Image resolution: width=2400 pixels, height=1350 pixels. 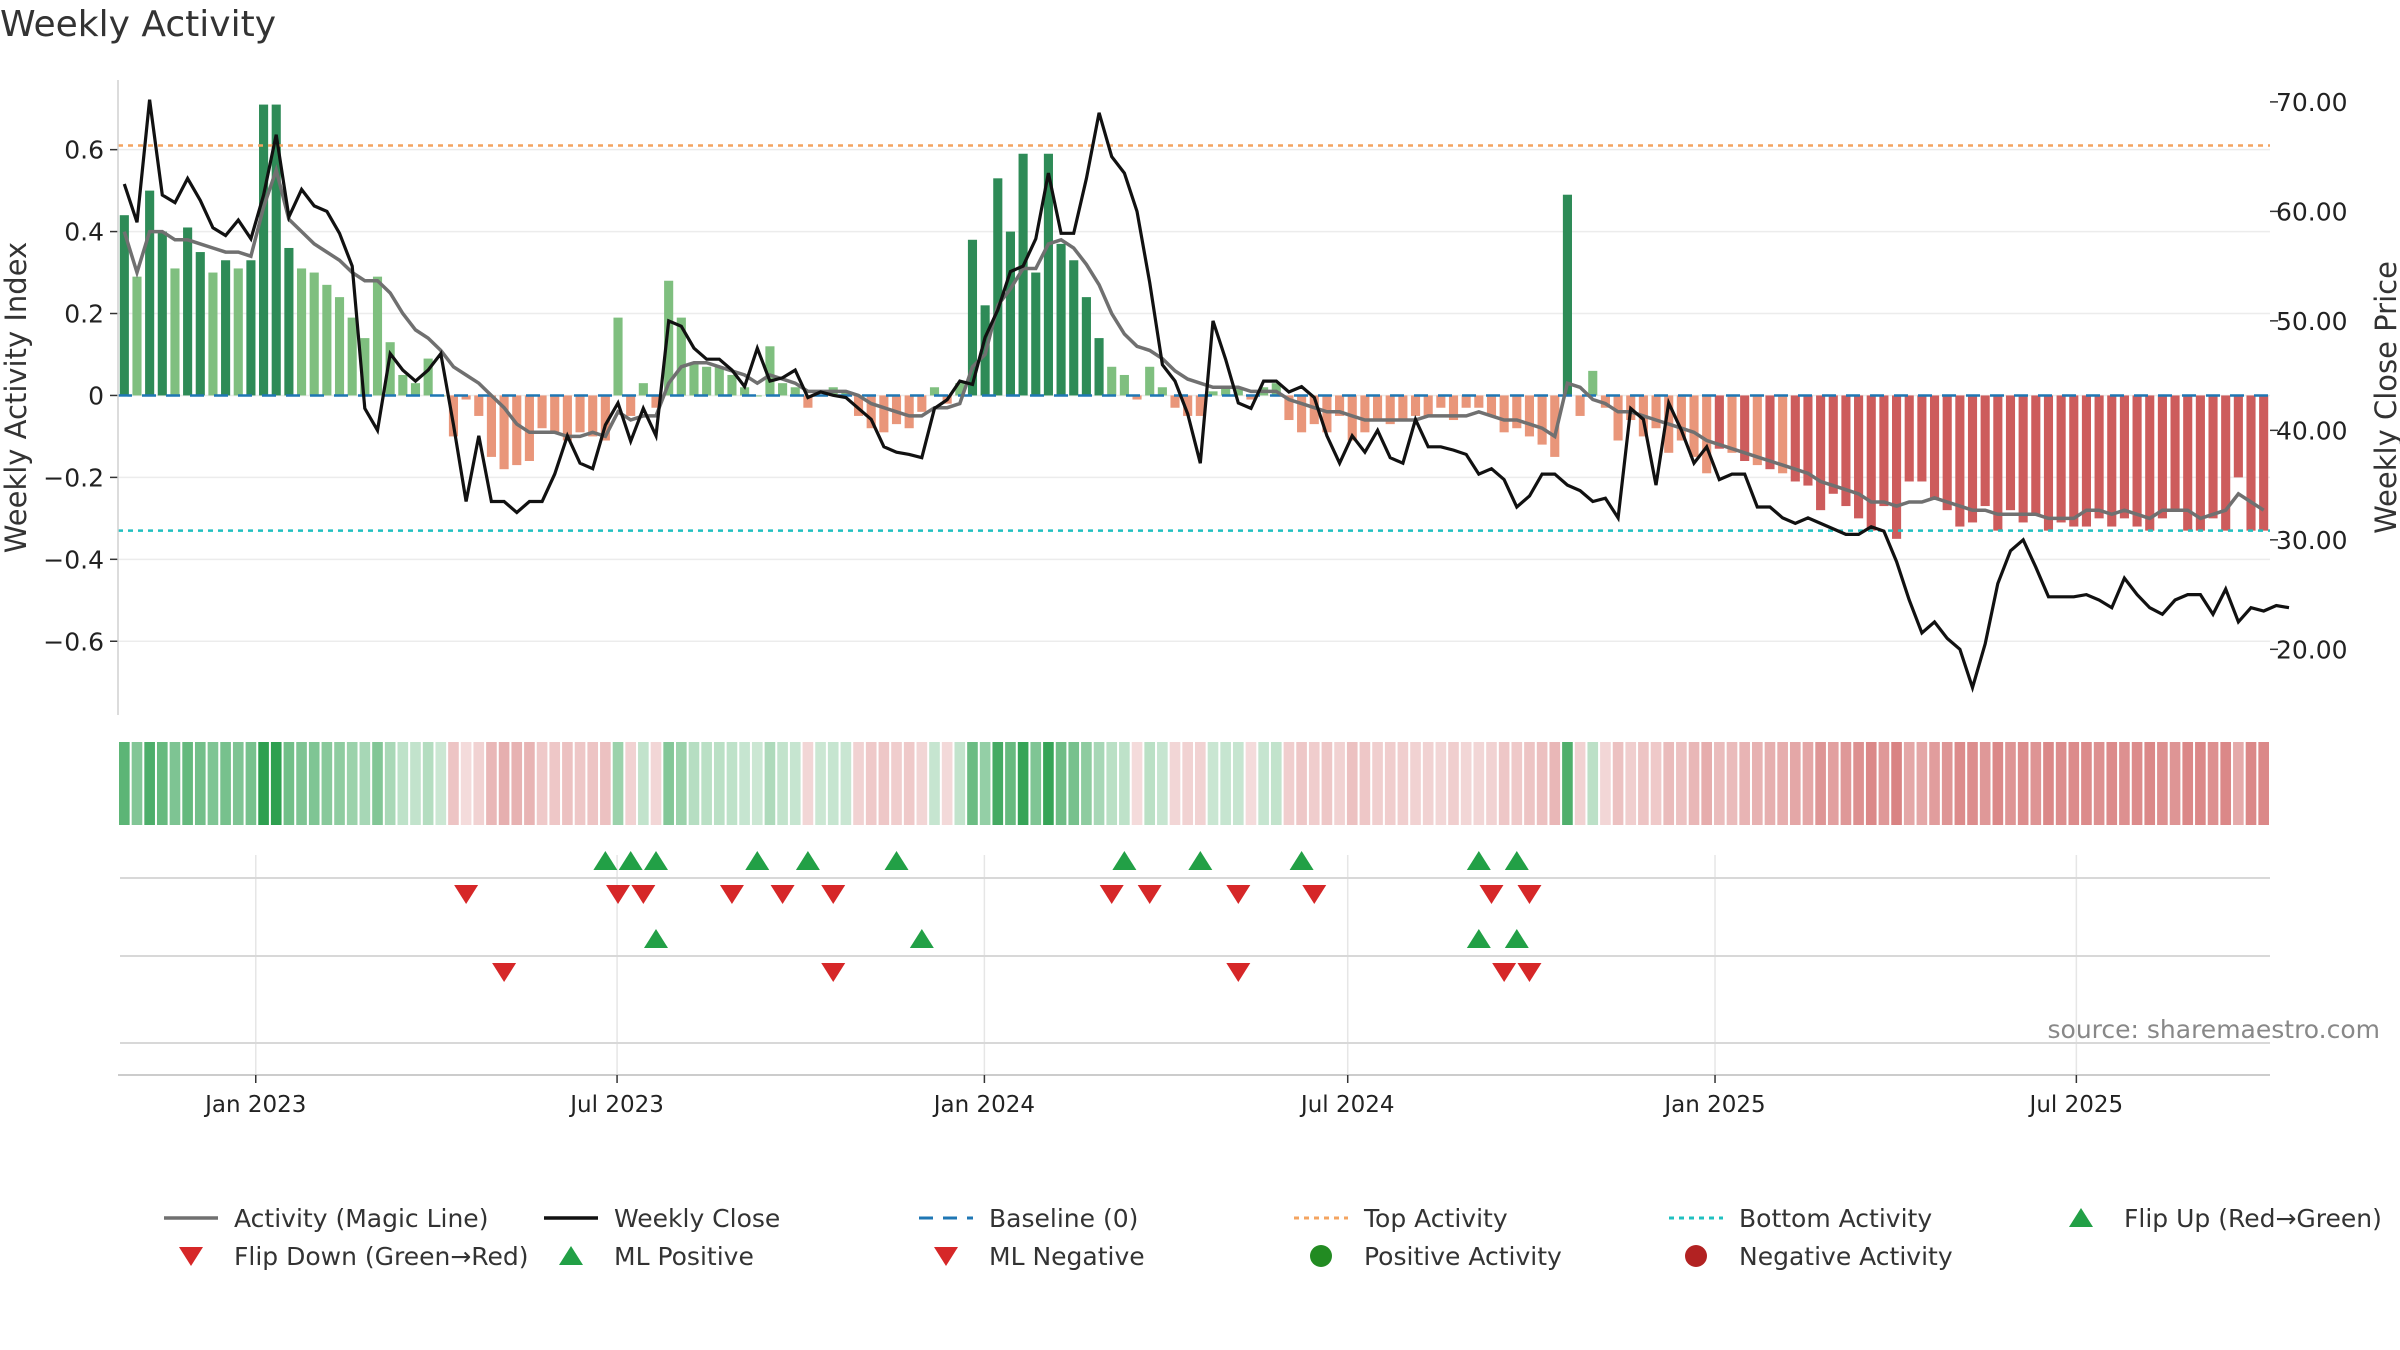 What do you see at coordinates (697, 1218) in the screenshot?
I see `legend-label: Weekly Close` at bounding box center [697, 1218].